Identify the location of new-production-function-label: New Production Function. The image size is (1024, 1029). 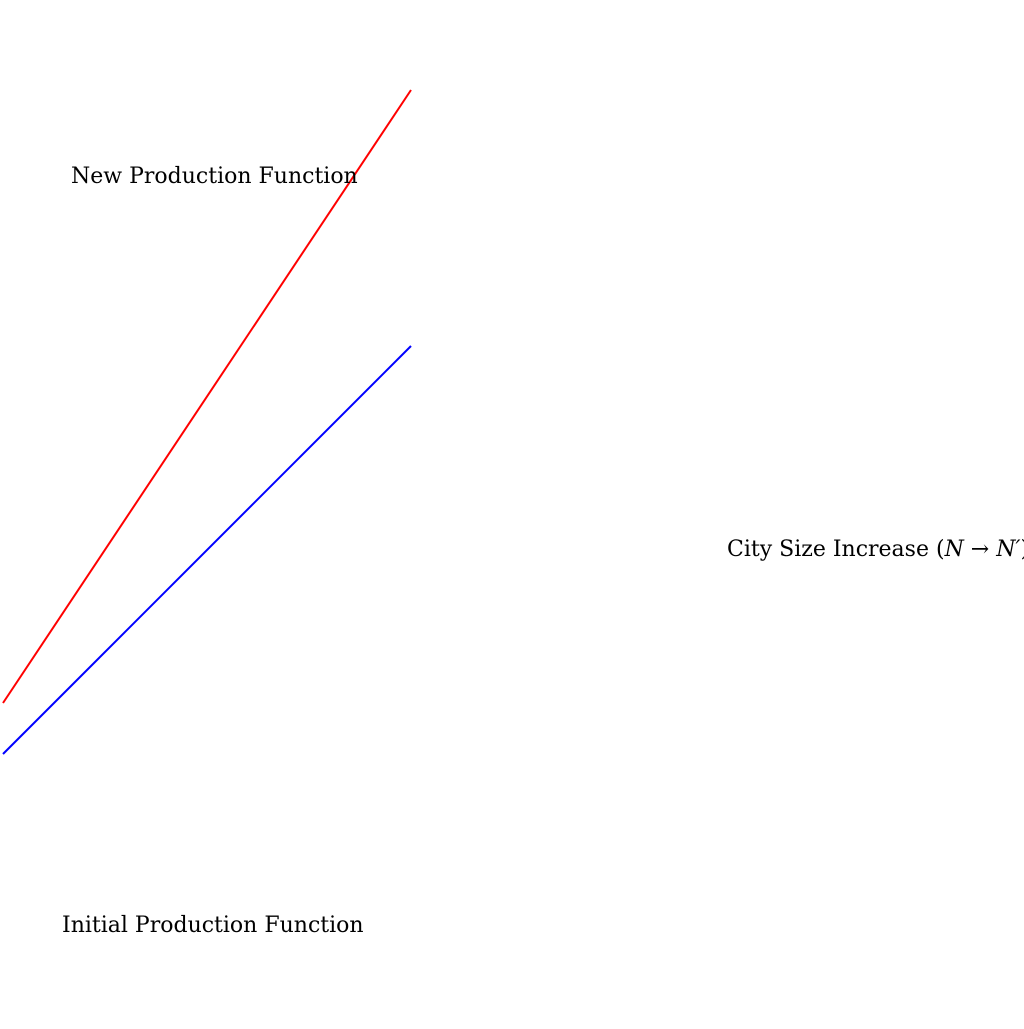
(214, 176).